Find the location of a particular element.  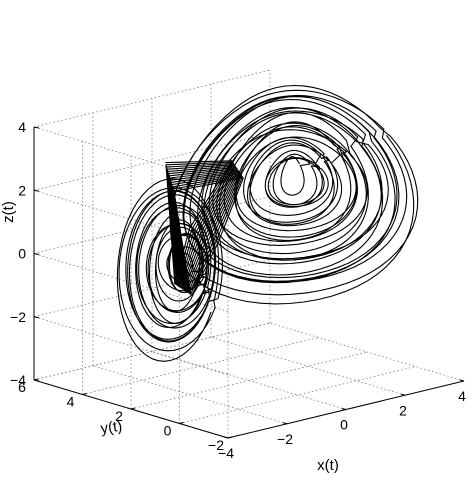

z-tick-label: 0 is located at coordinates (22, 254).